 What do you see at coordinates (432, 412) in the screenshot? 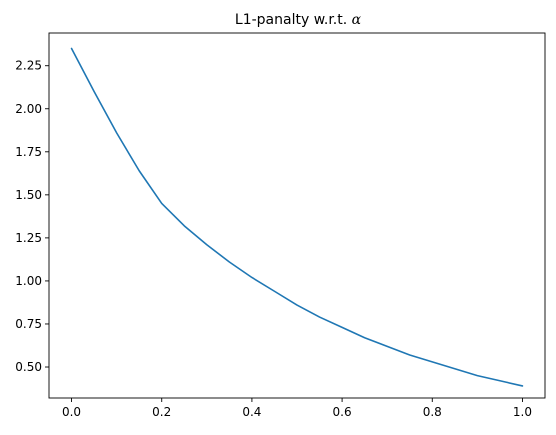
I see `x-tick-label: 0.8` at bounding box center [432, 412].